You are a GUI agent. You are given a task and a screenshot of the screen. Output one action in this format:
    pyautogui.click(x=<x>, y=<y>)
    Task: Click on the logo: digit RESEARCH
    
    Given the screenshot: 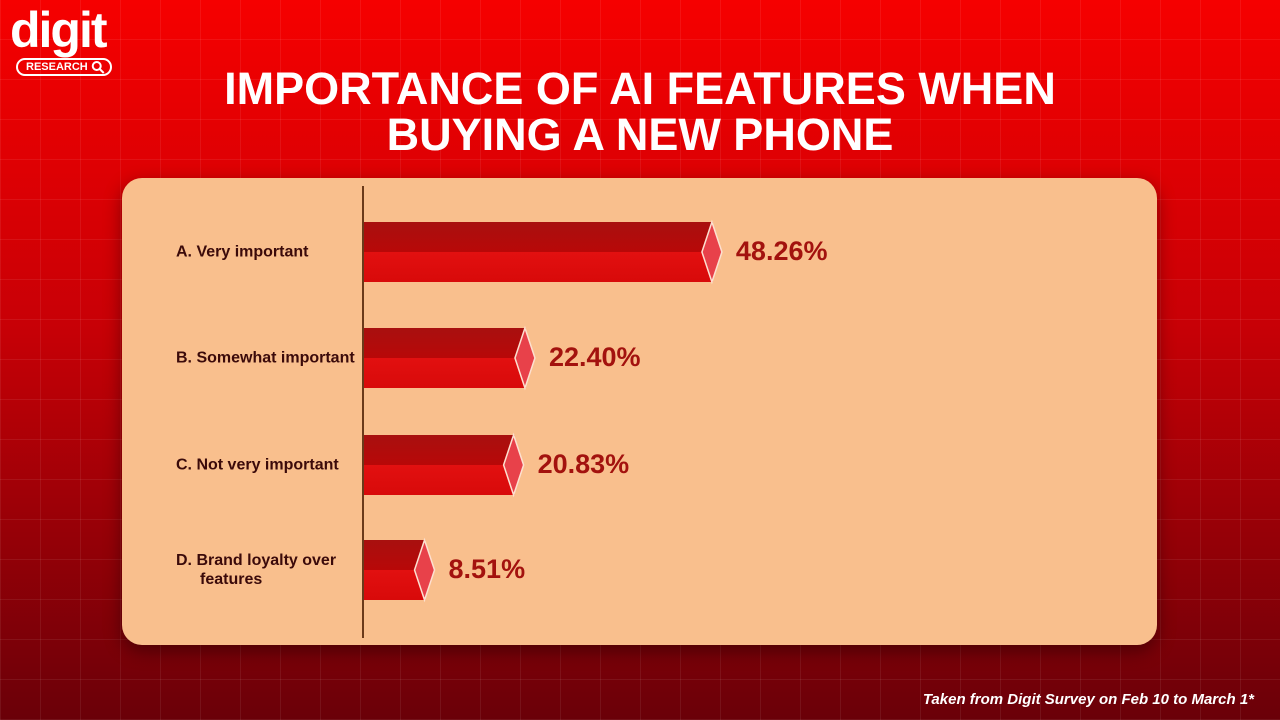 What is the action you would take?
    pyautogui.click(x=61, y=39)
    